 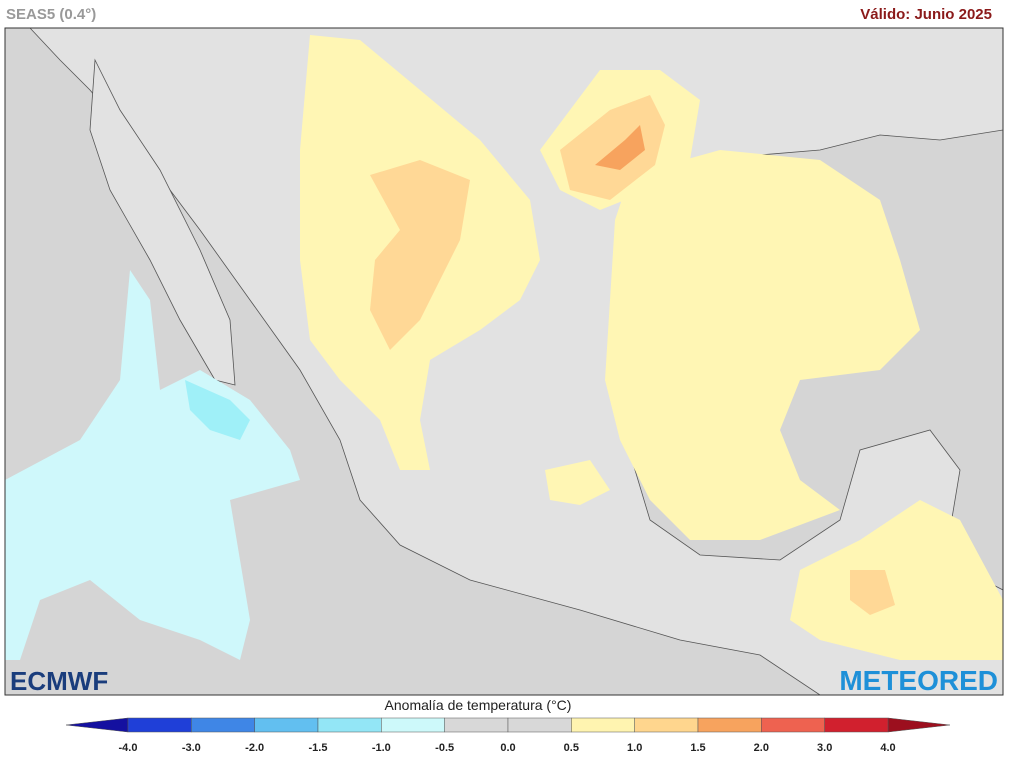 I want to click on warm-anomaly-yucatan, so click(x=896, y=580).